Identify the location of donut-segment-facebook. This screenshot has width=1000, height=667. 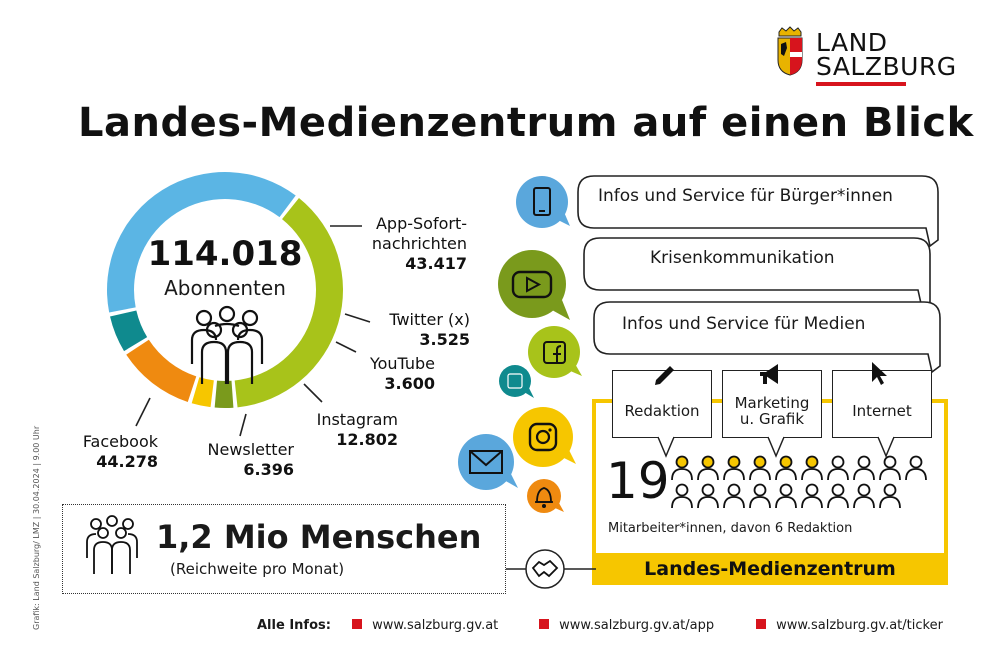
(201, 242).